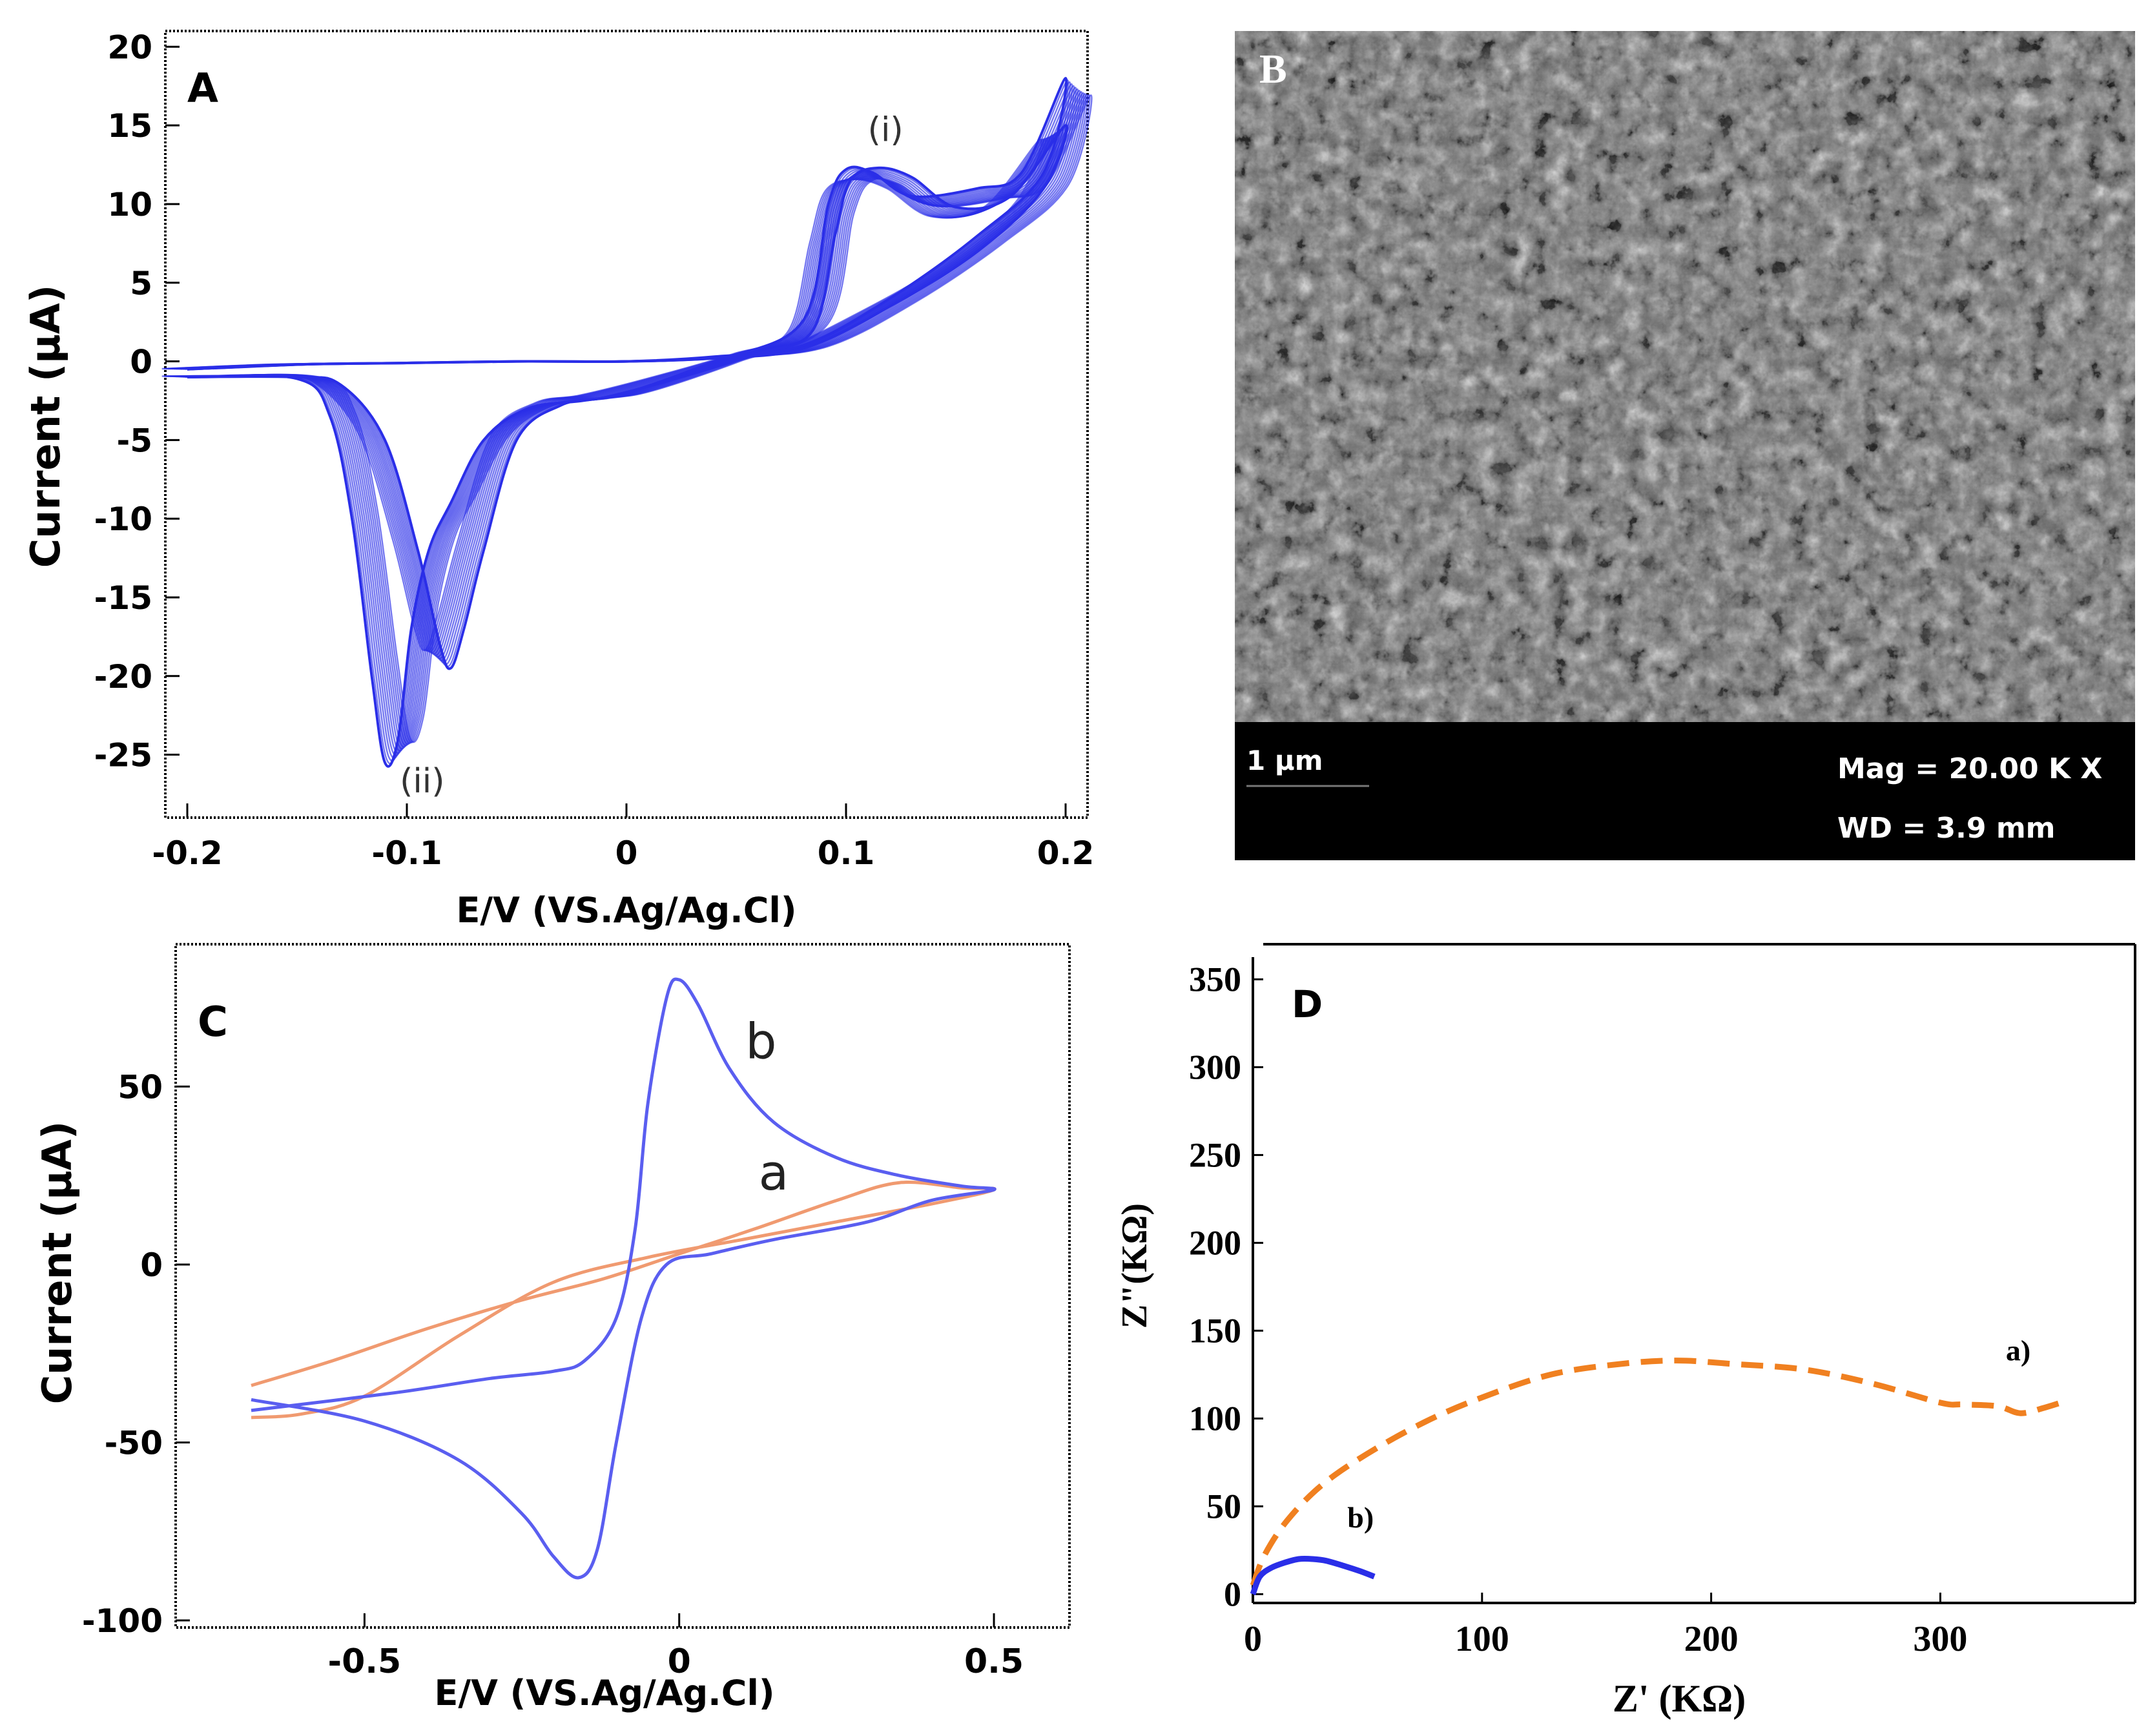 Image resolution: width=2148 pixels, height=1736 pixels. I want to click on panel-d-ytick-label: 350, so click(1215, 979).